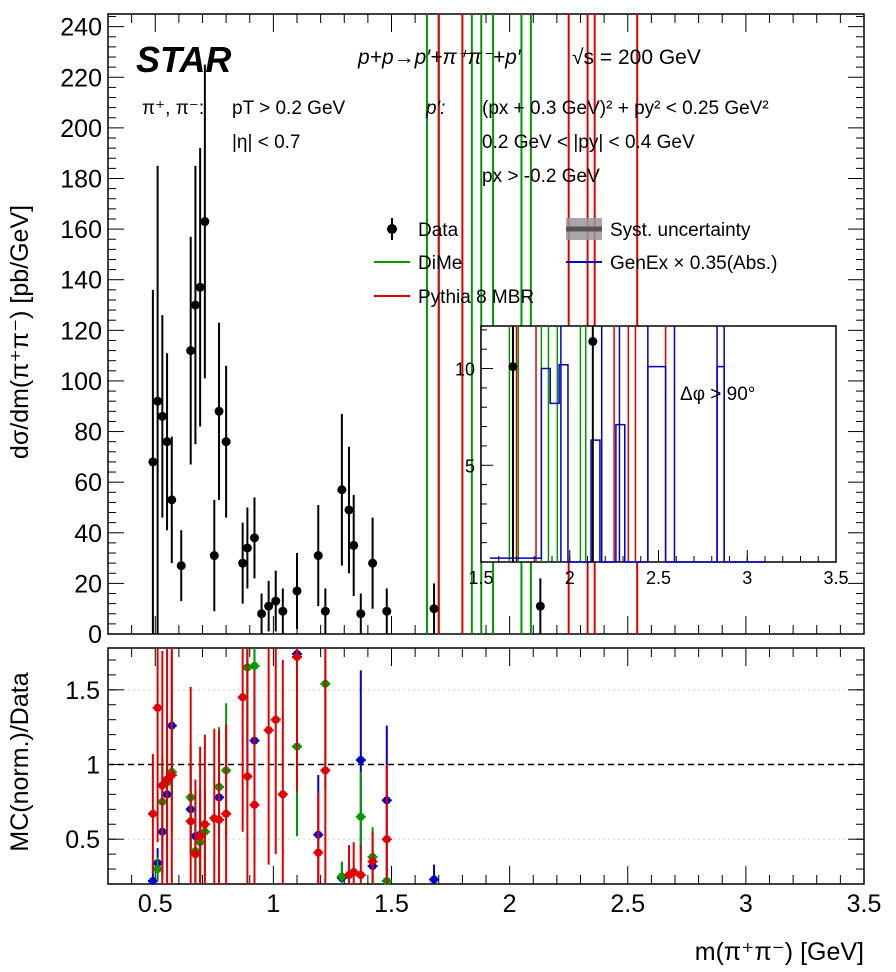 The height and width of the screenshot is (972, 896). I want to click on proton-cut-3: px > -0.2 GeV, so click(541, 176).